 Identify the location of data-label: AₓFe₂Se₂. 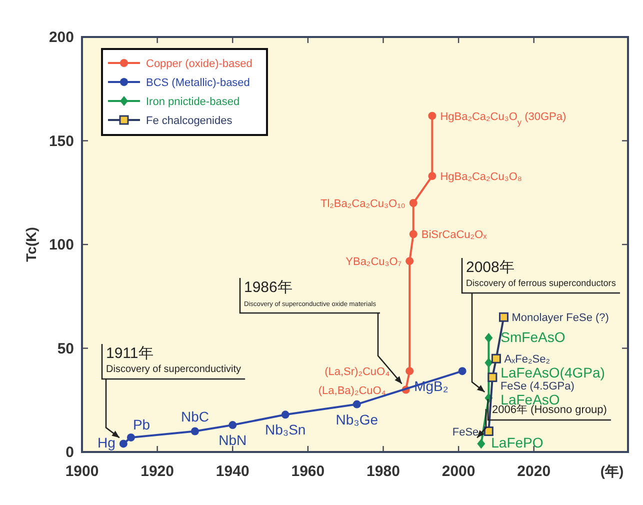
(527, 360).